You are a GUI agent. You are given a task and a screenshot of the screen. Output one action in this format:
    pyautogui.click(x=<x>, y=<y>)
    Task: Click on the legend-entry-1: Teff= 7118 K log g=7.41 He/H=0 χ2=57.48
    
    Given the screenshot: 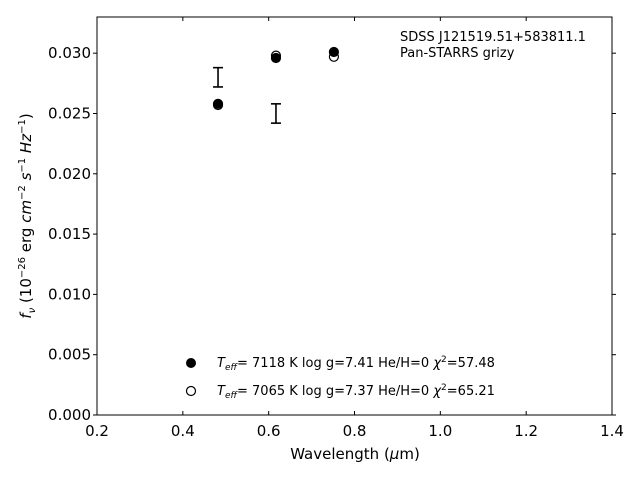 What is the action you would take?
    pyautogui.click(x=356, y=364)
    